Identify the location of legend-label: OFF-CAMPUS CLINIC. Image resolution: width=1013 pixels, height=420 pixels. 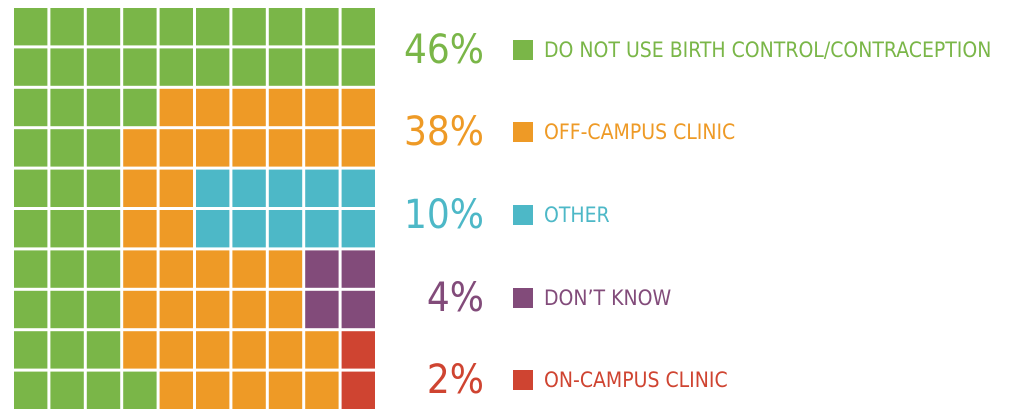
(639, 132).